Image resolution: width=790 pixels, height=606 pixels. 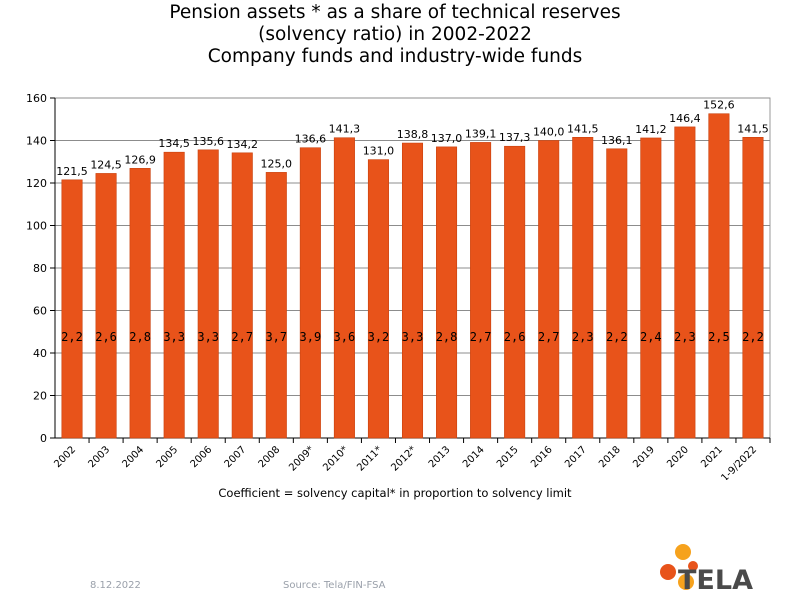 What do you see at coordinates (685, 118) in the screenshot?
I see `bar-value-label: 146,4` at bounding box center [685, 118].